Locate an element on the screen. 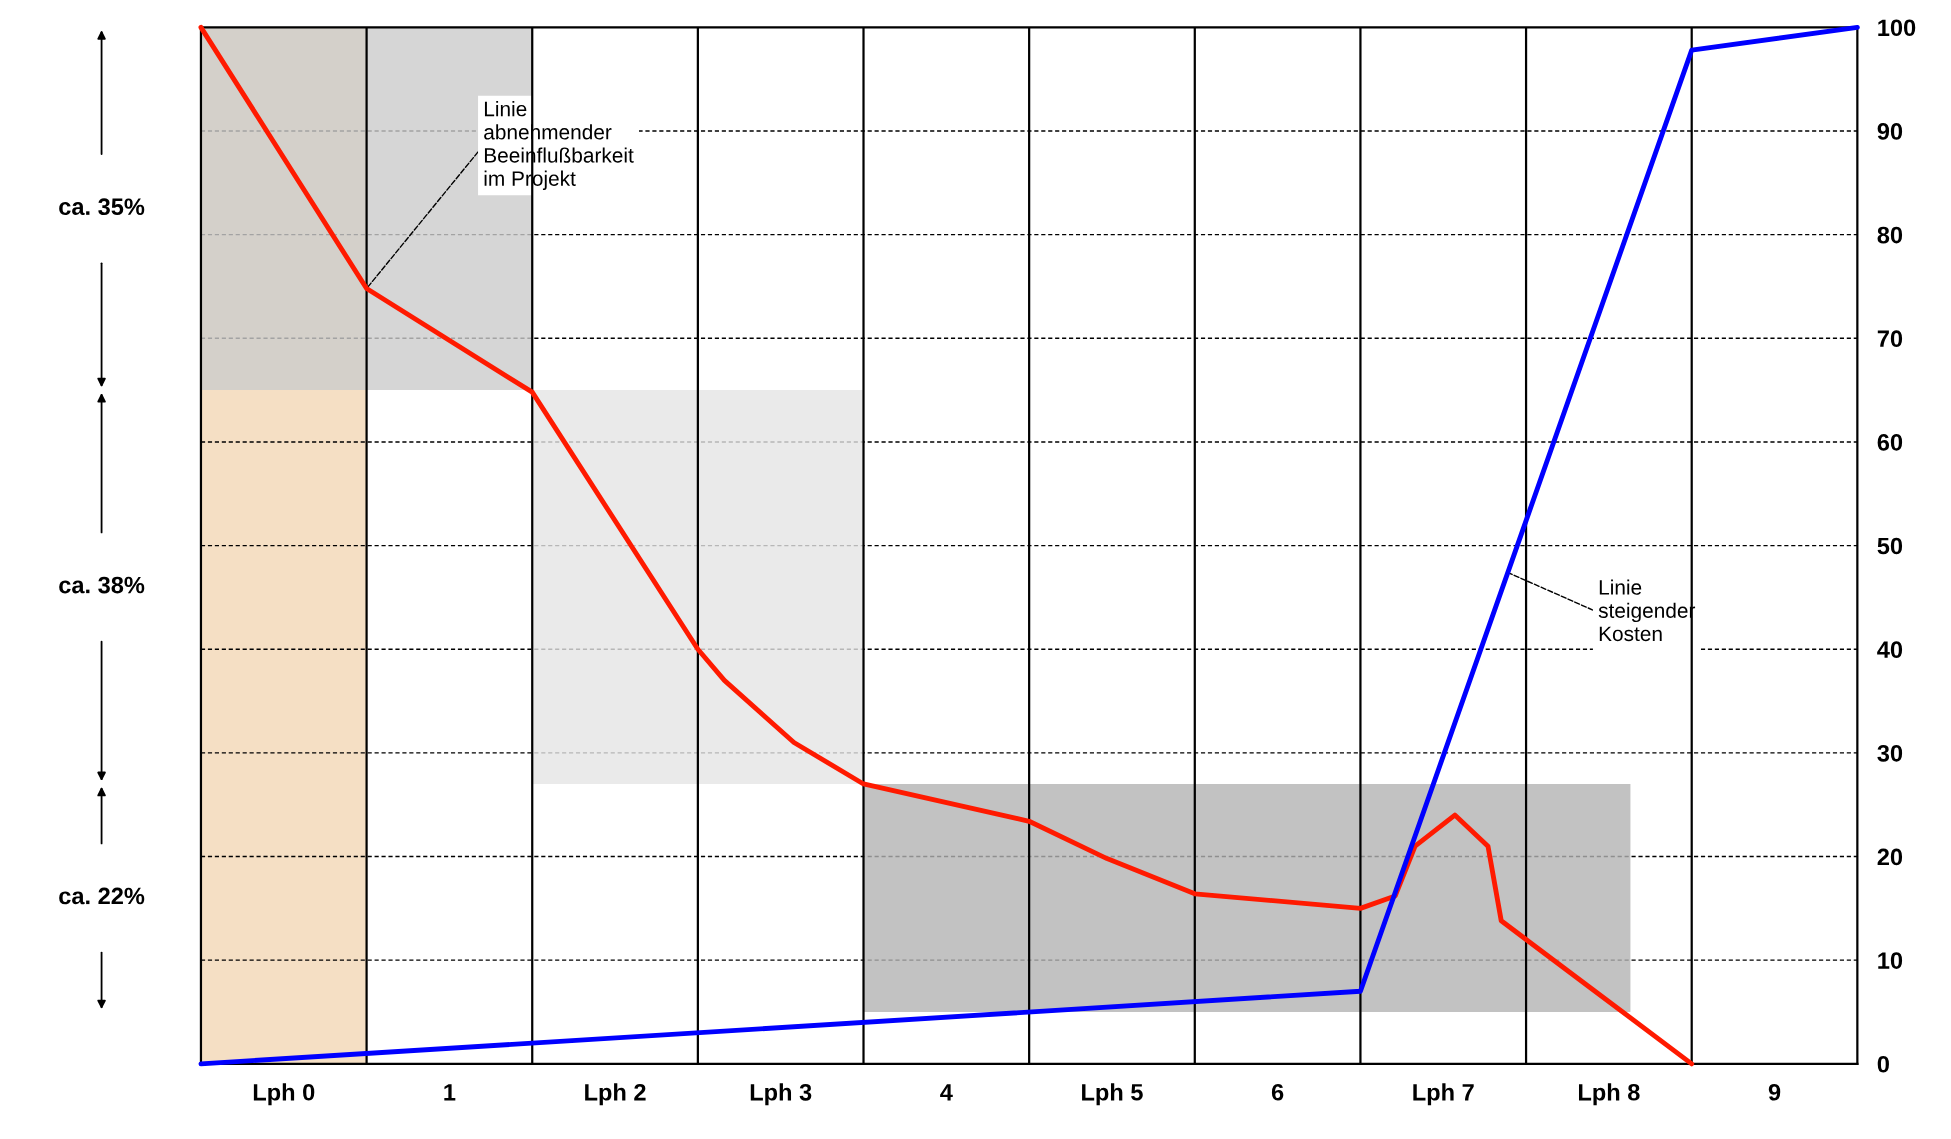 This screenshot has height=1139, width=1951. x-tick-label: Lph 5 is located at coordinates (1112, 1094).